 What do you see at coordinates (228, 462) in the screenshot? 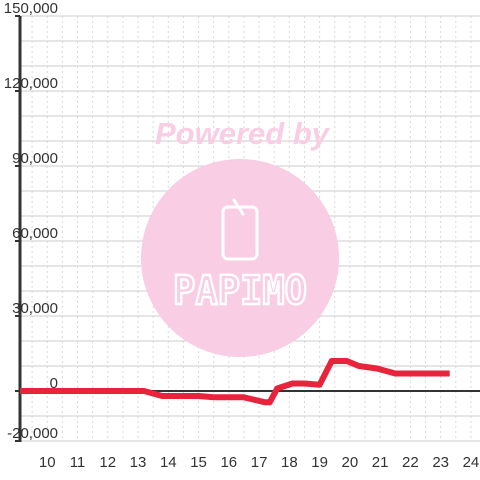
I see `x-tick-label: 16` at bounding box center [228, 462].